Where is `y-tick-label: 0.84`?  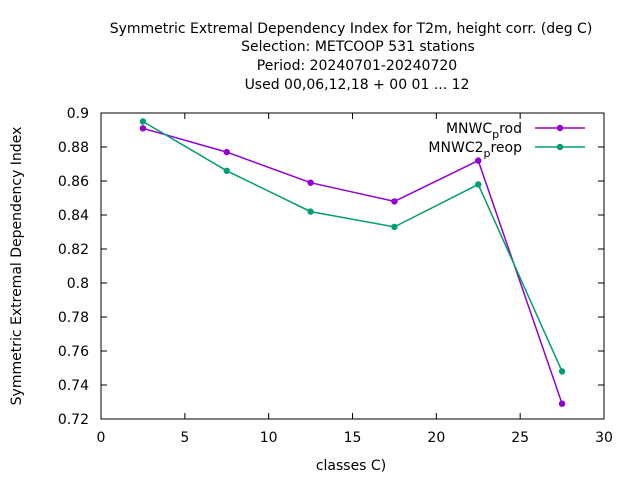
y-tick-label: 0.84 is located at coordinates (73, 216).